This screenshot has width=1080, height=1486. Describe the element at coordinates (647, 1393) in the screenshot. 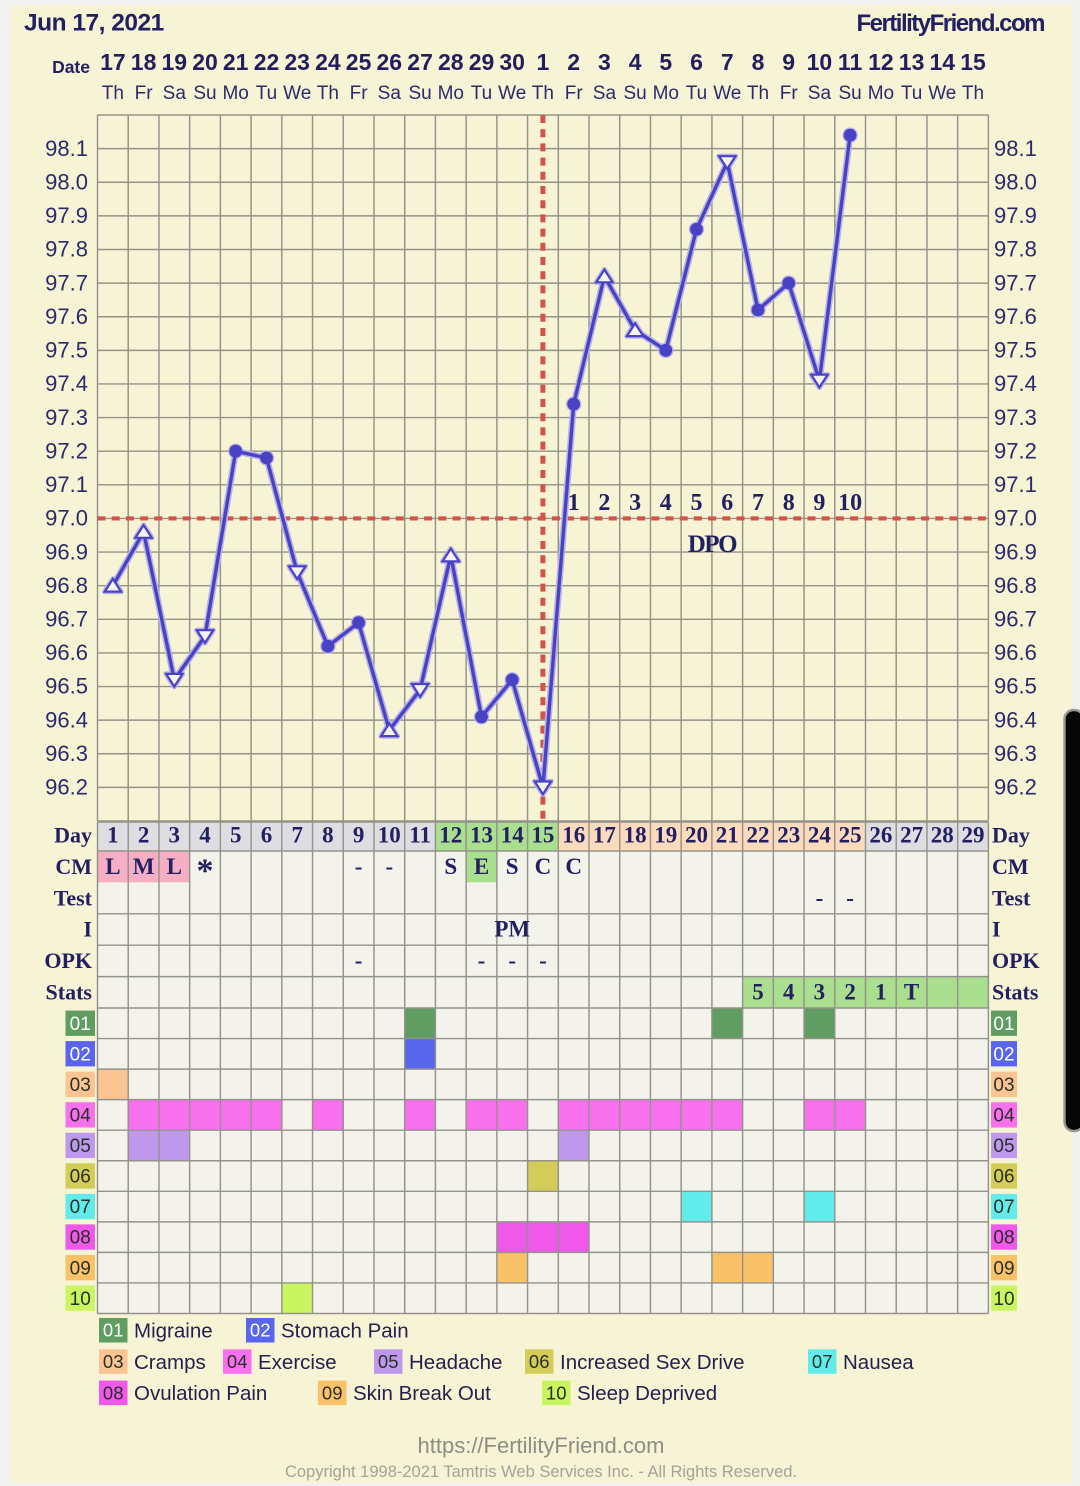

I see `svg-text: Sleep Deprived` at that location.